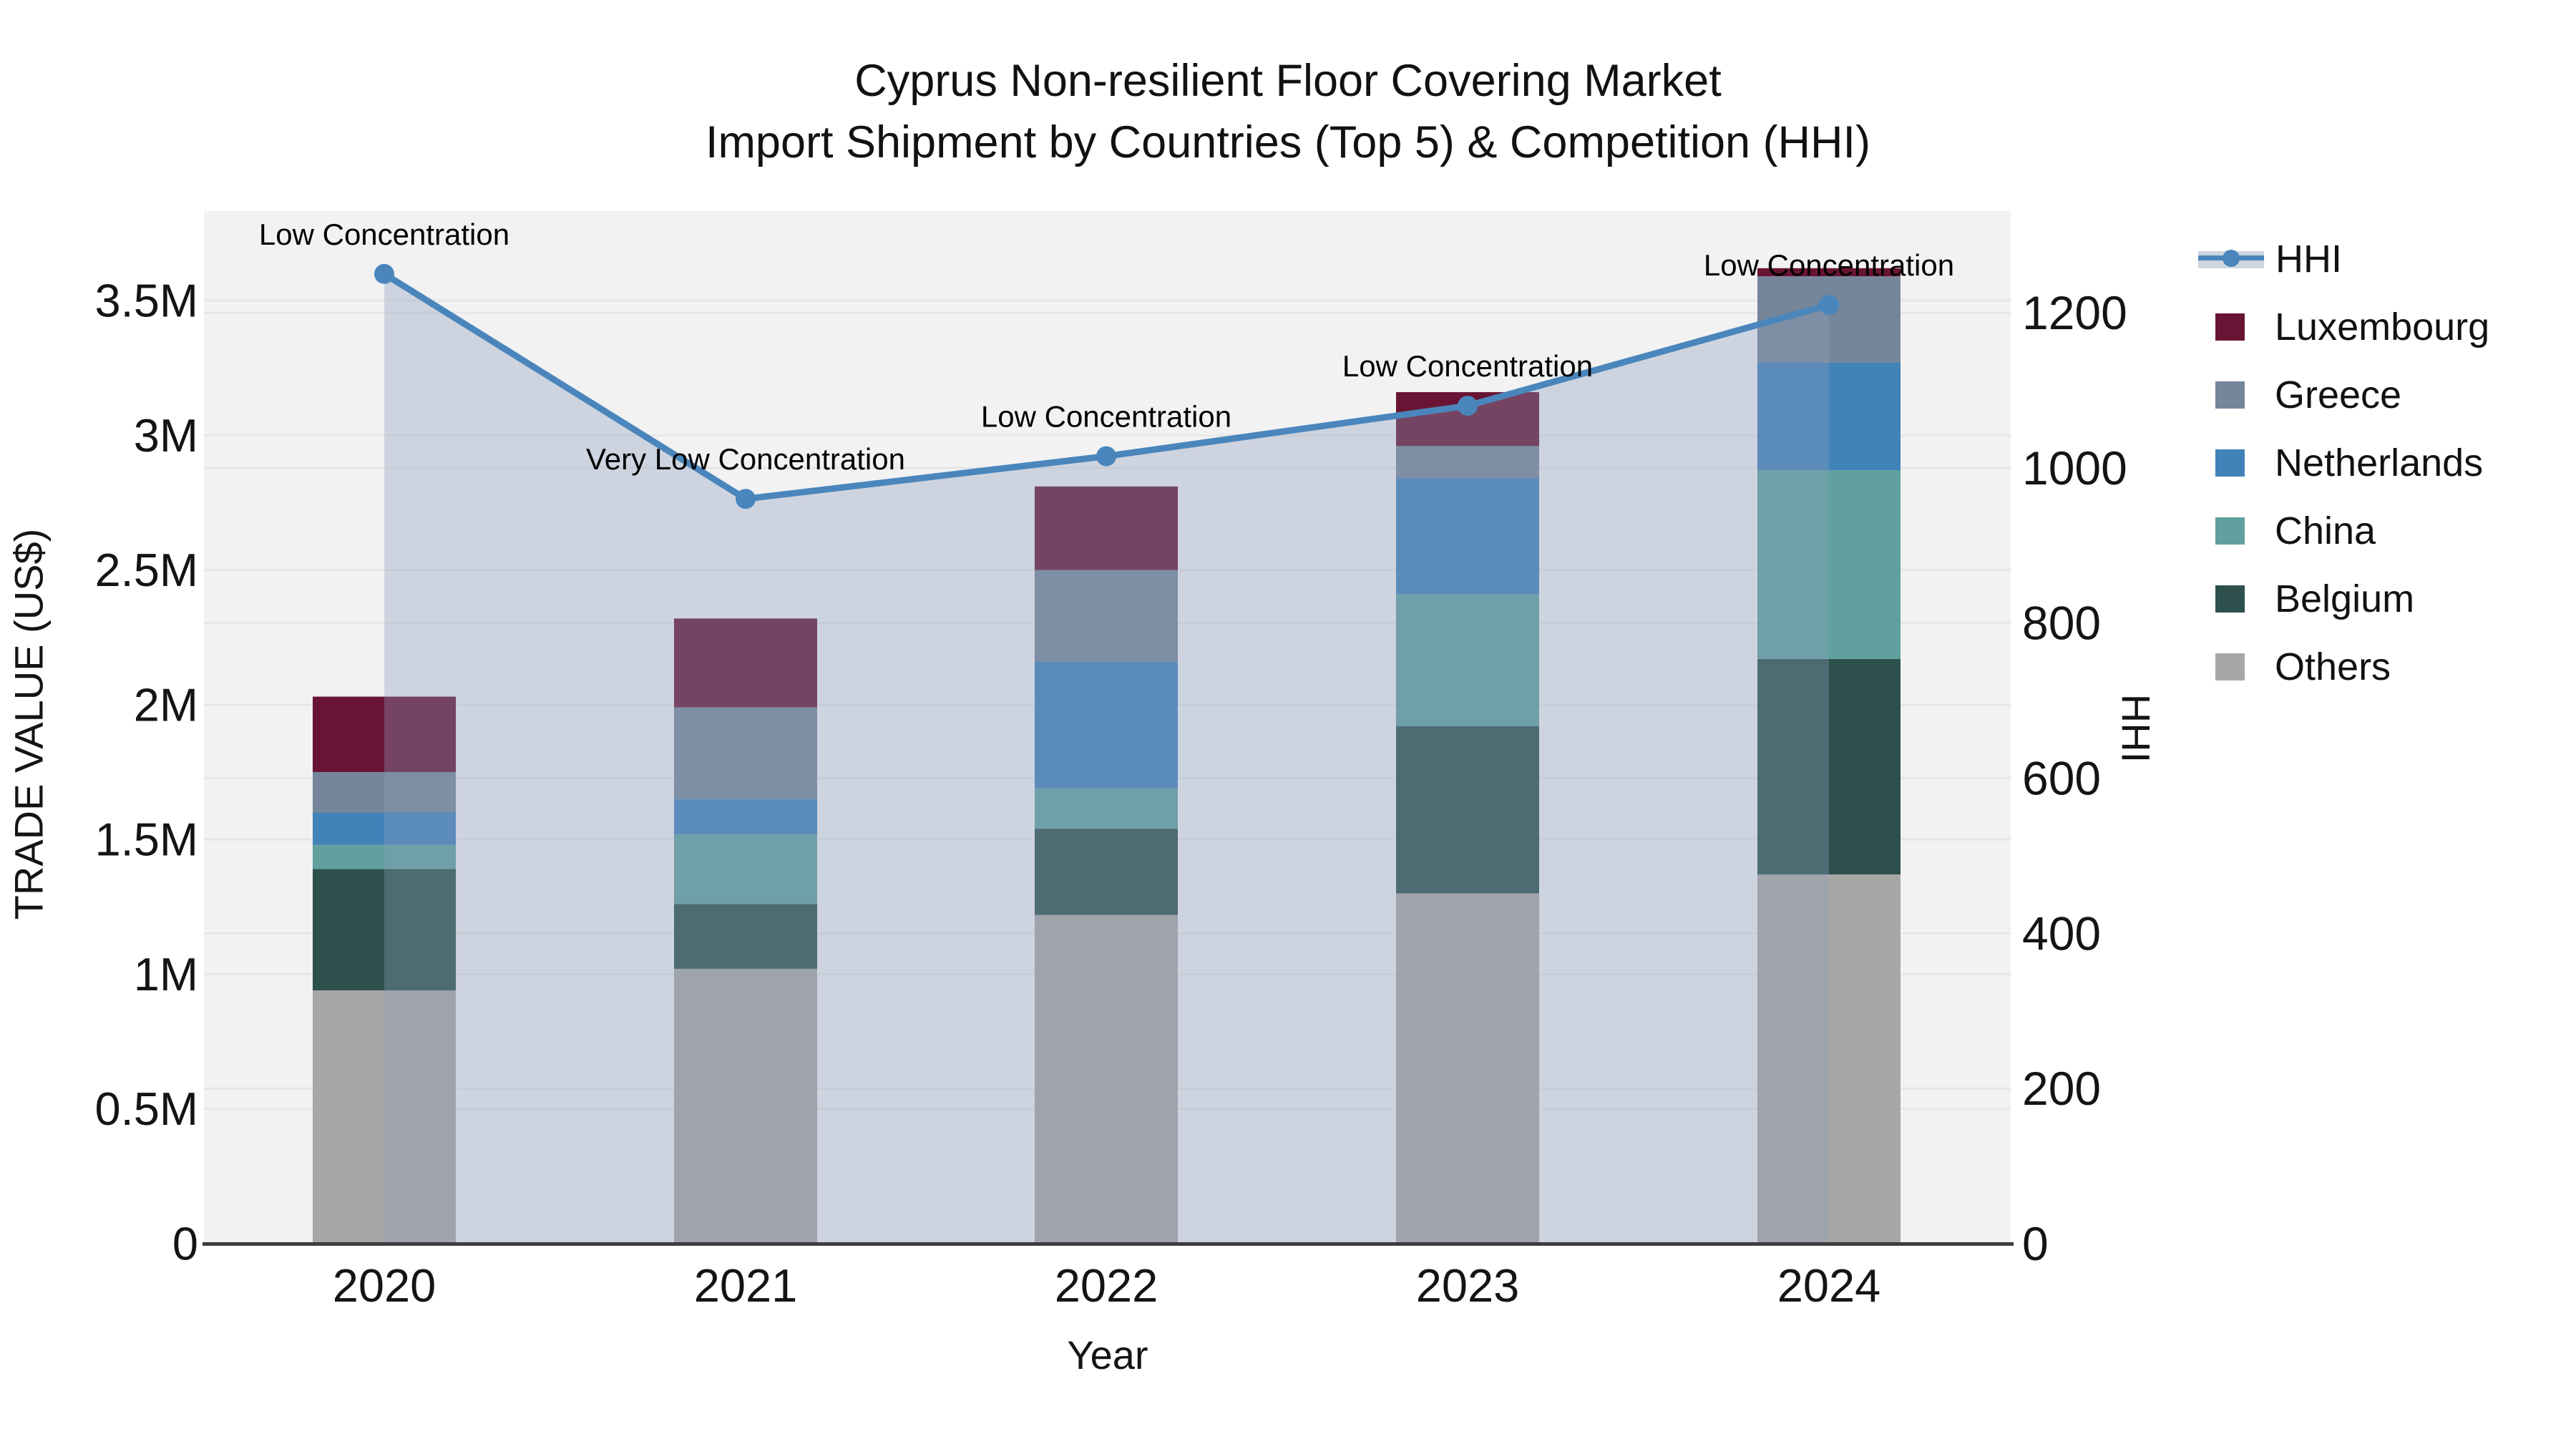 The image size is (2576, 1449). What do you see at coordinates (384, 734) in the screenshot?
I see `bar-segment-luxembourg-2020` at bounding box center [384, 734].